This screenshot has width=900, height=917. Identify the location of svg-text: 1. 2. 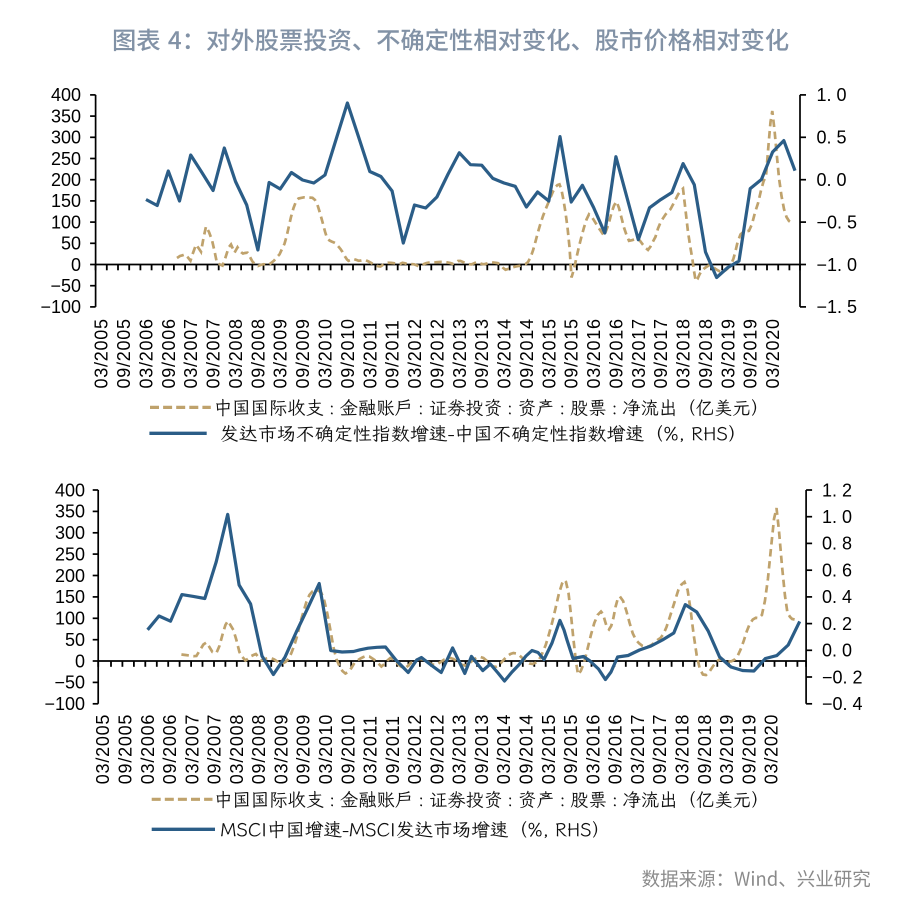
(837, 490).